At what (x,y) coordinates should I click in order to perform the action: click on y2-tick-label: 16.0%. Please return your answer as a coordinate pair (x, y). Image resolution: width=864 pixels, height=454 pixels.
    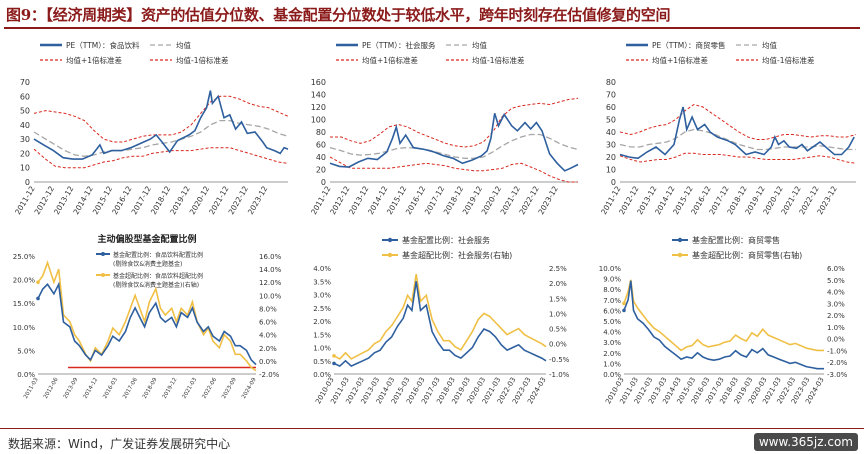
    Looking at the image, I should click on (270, 257).